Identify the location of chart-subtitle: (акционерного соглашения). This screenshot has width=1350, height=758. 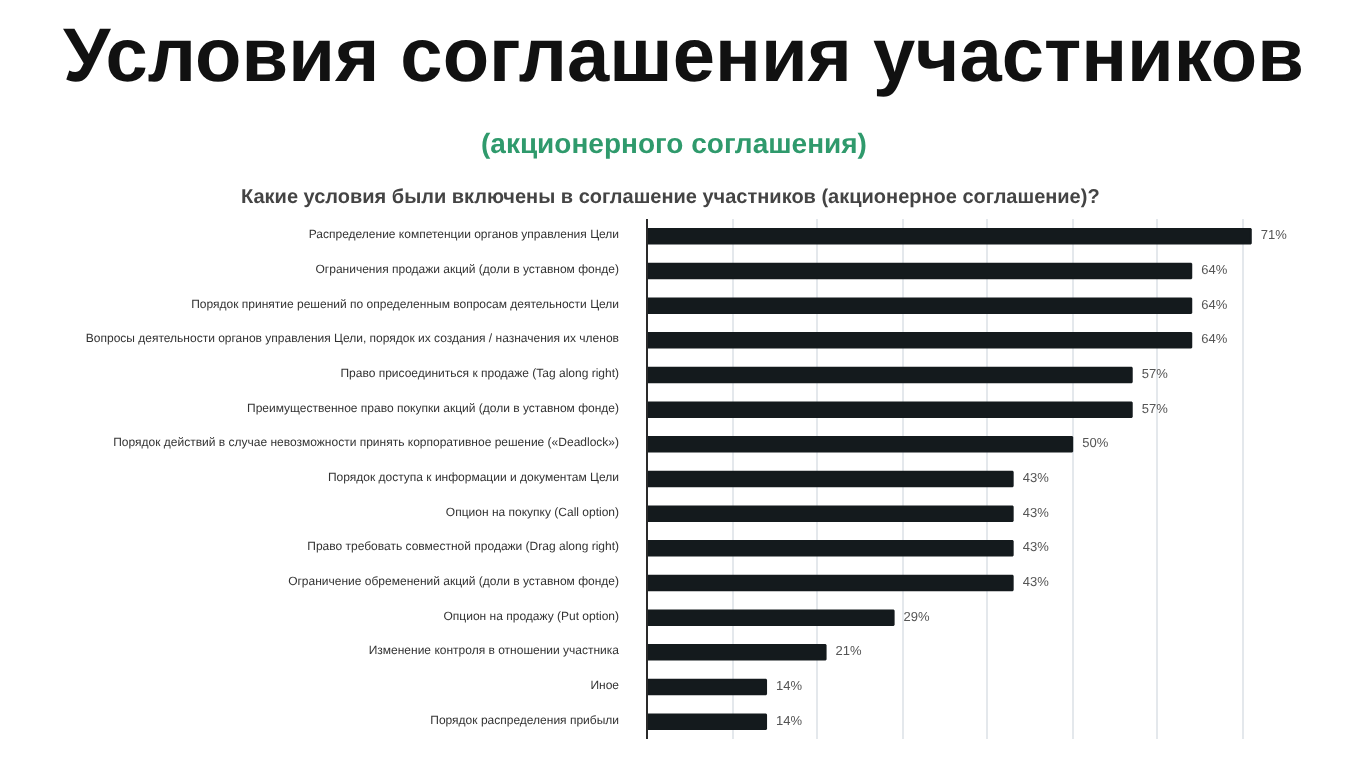
(674, 143).